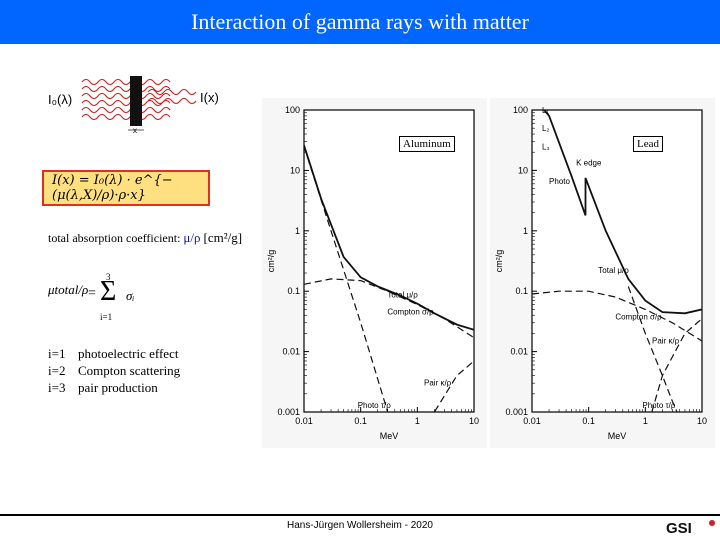 Image resolution: width=720 pixels, height=540 pixels. What do you see at coordinates (130, 295) in the screenshot?
I see `sum-term: σᵢ` at bounding box center [130, 295].